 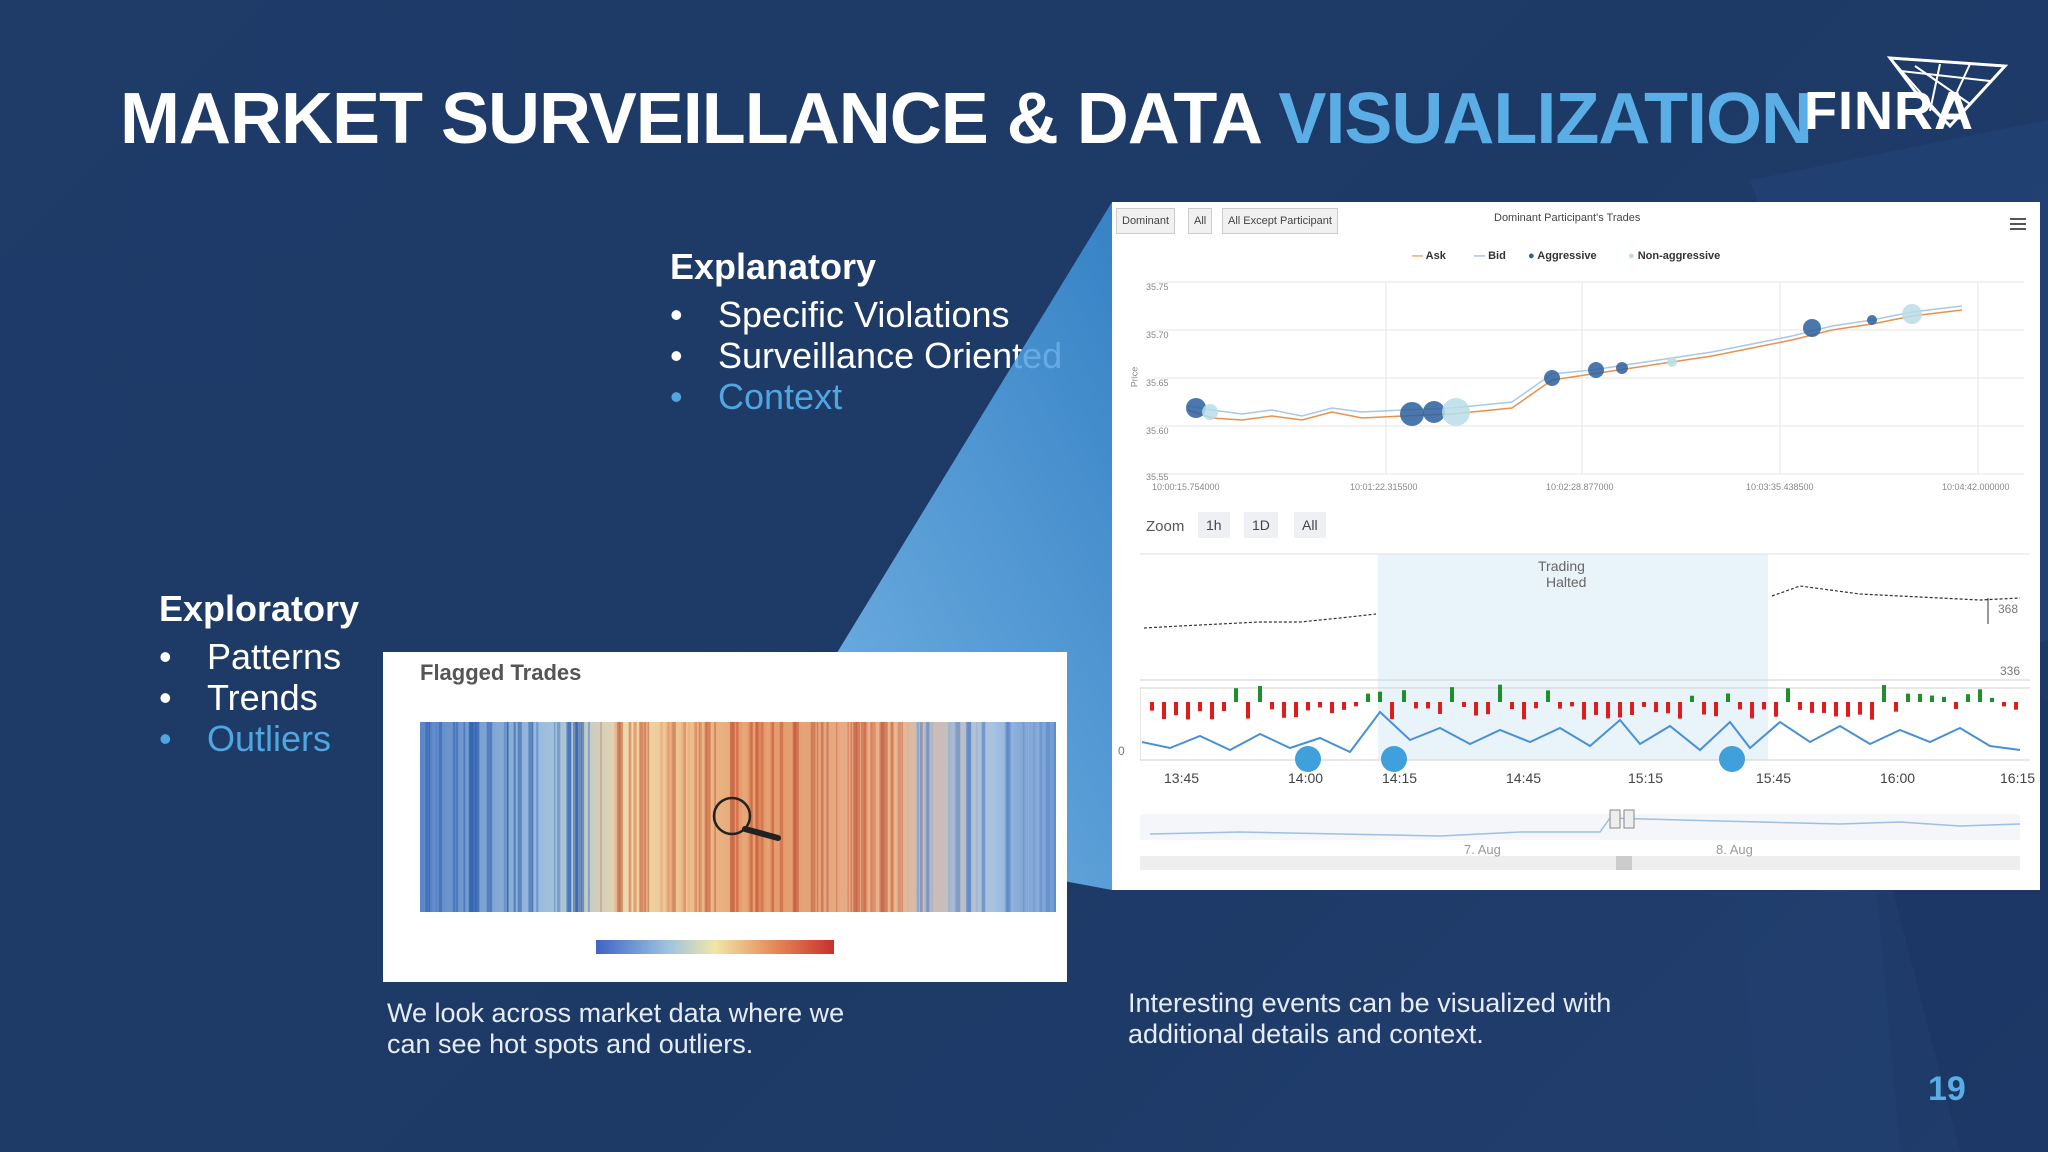 What do you see at coordinates (715, 947) in the screenshot?
I see `heatmap-colorbar` at bounding box center [715, 947].